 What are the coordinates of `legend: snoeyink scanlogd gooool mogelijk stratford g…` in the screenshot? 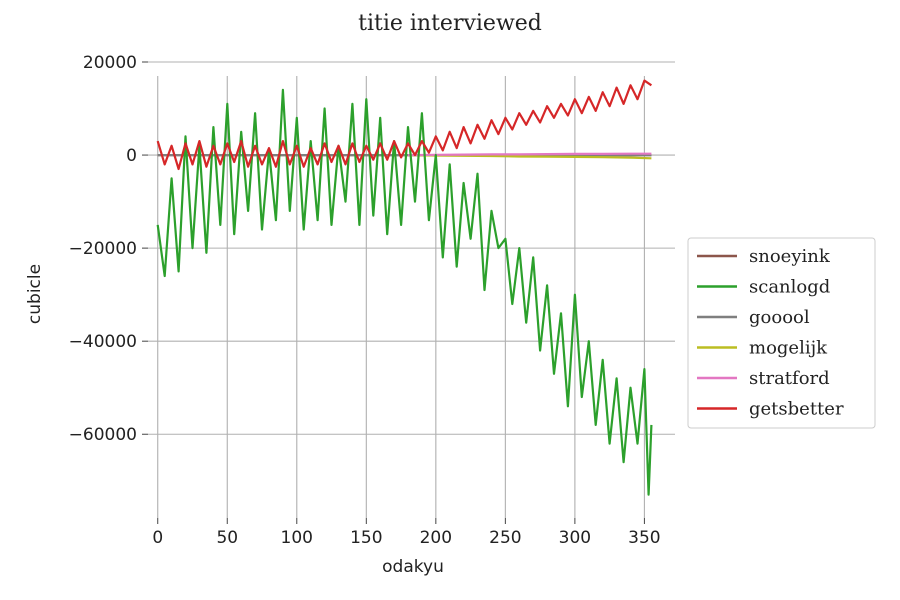 It's located at (781, 333).